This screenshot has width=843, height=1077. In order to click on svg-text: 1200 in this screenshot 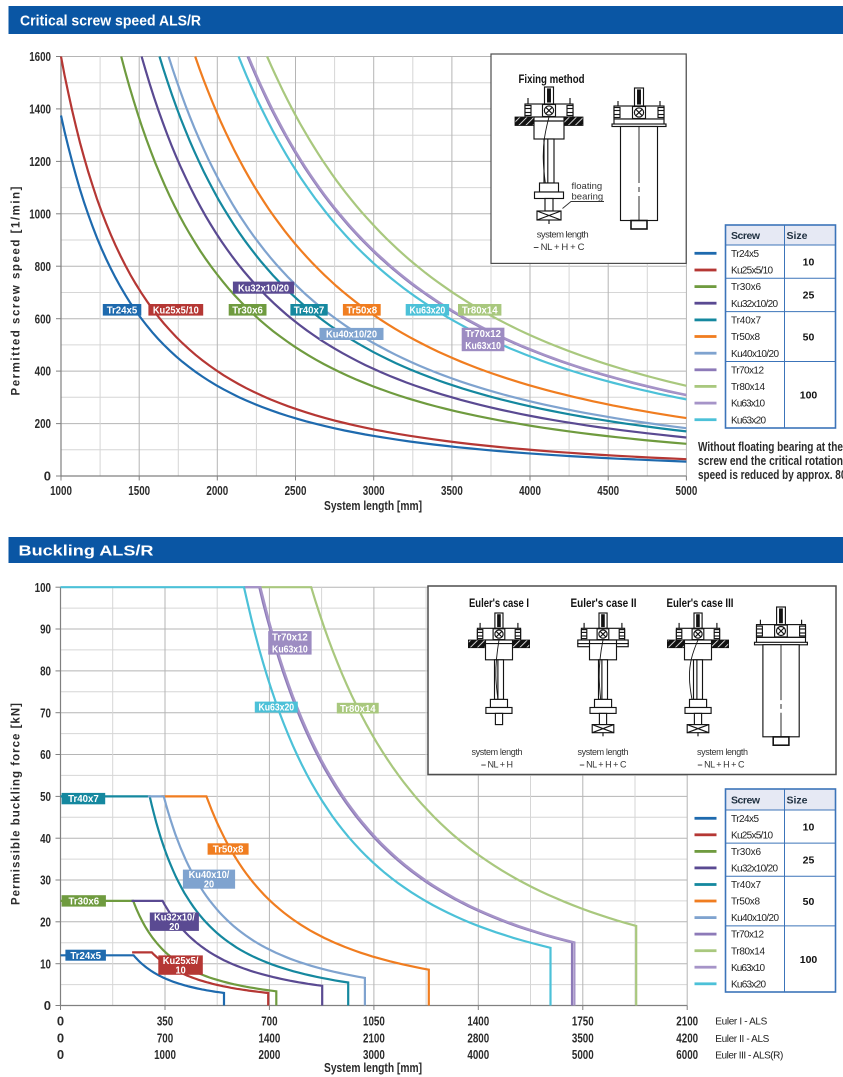, I will do `click(40, 161)`.